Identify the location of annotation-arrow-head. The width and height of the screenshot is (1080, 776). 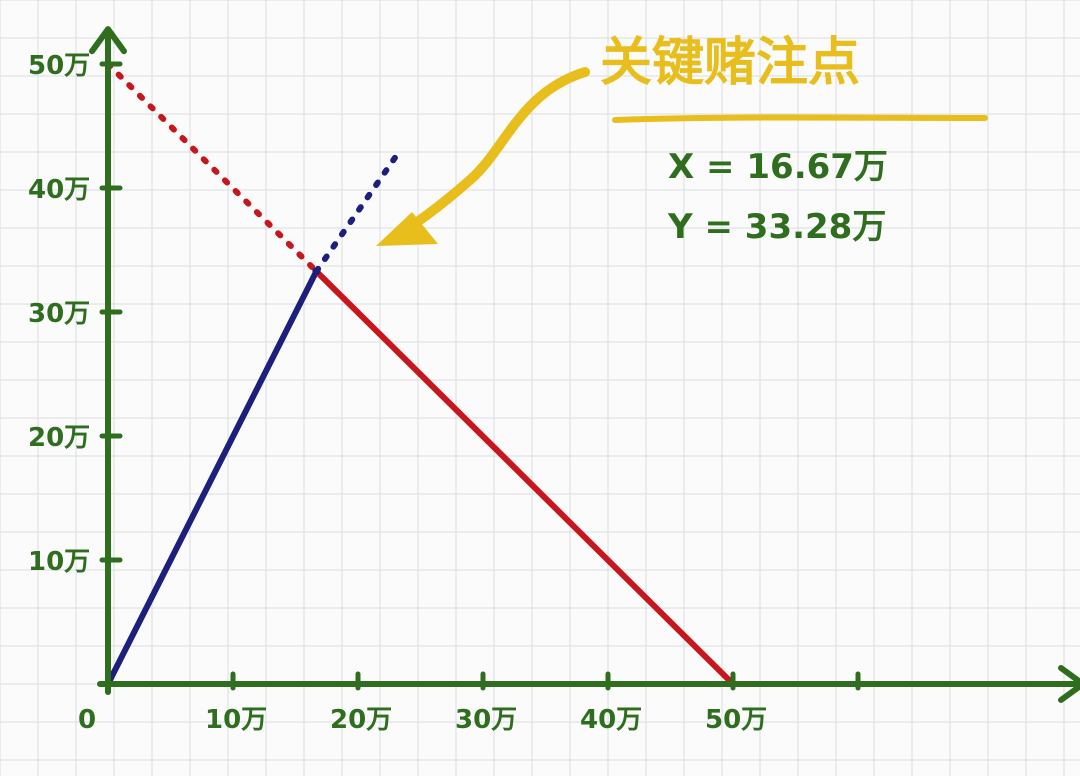
(407, 229).